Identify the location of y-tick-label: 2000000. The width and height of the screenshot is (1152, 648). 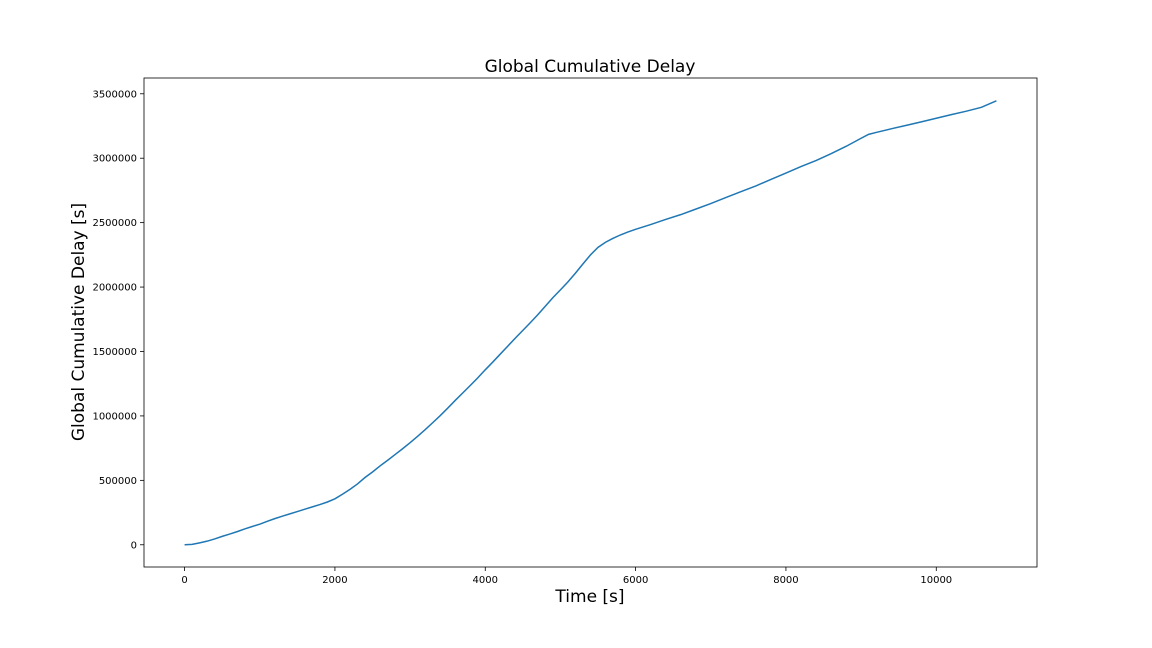
(114, 288).